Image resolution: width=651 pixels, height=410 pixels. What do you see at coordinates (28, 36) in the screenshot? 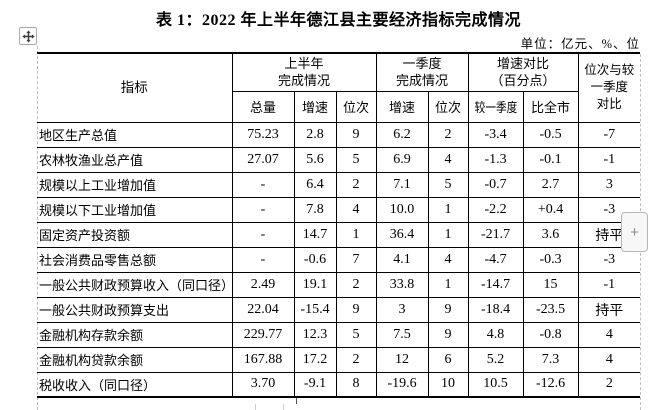
I see `table-move-handle` at bounding box center [28, 36].